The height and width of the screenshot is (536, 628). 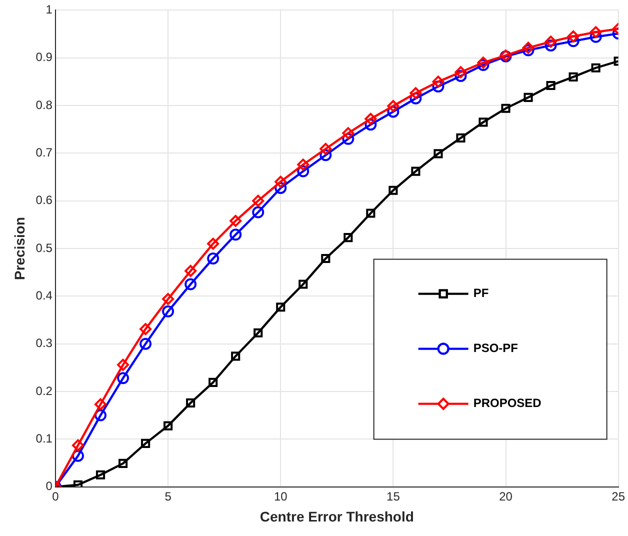 I want to click on legend-label: PF, so click(x=481, y=293).